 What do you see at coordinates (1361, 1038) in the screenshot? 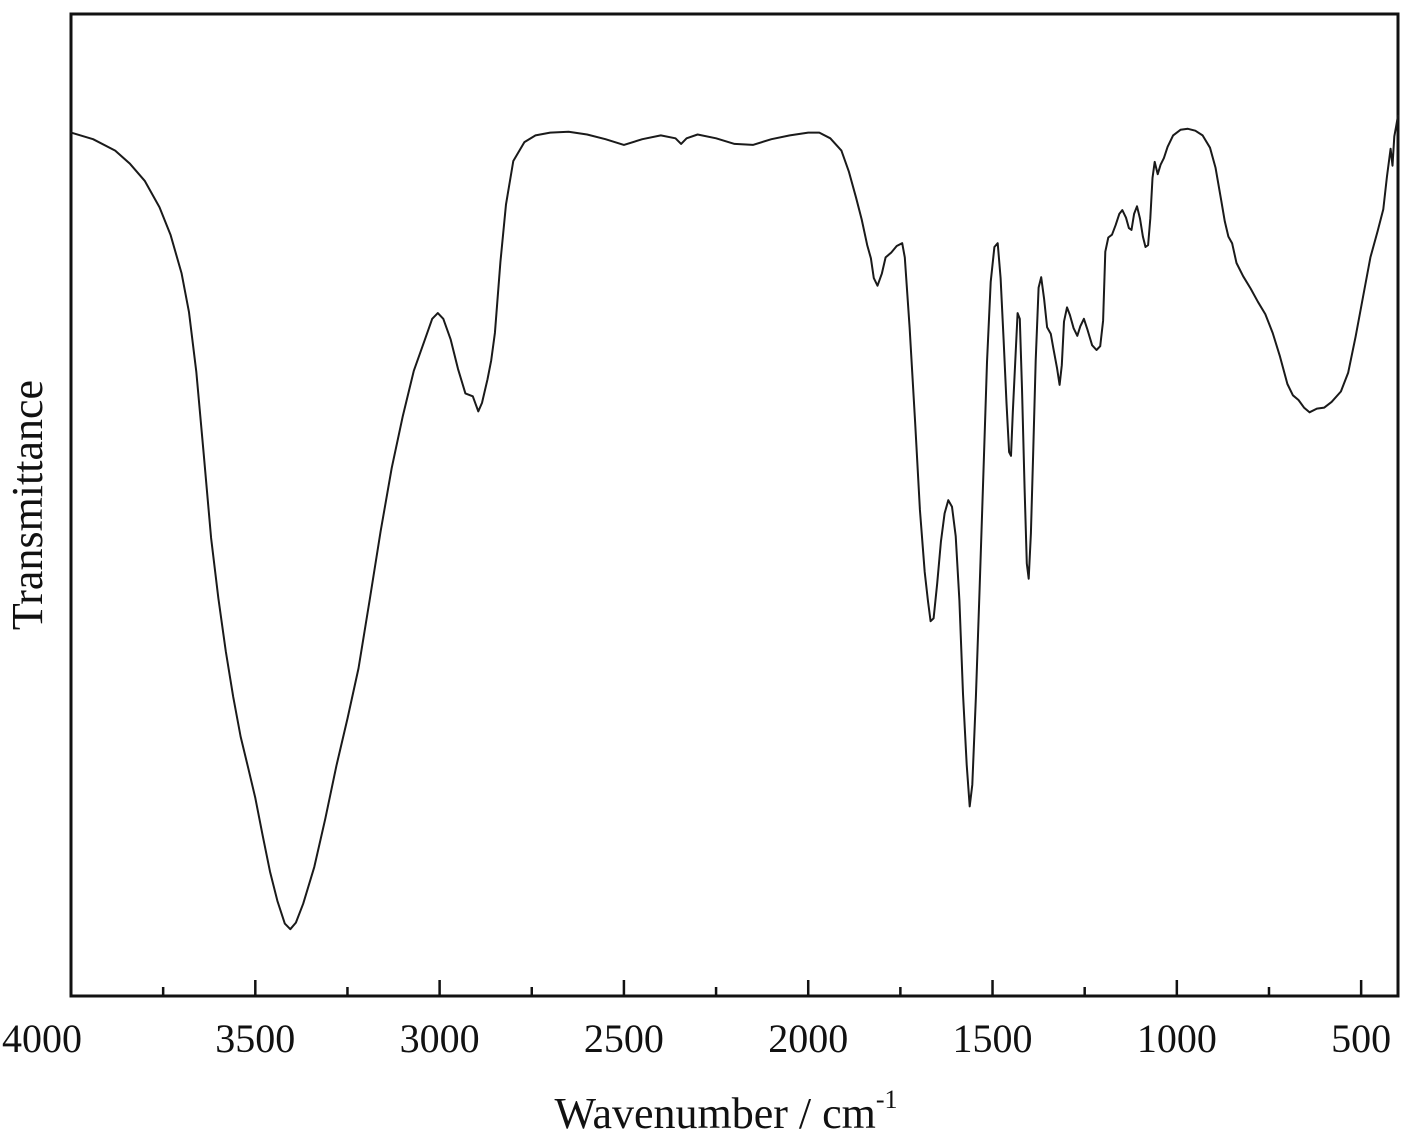
I see `x-tick-label: 500` at bounding box center [1361, 1038].